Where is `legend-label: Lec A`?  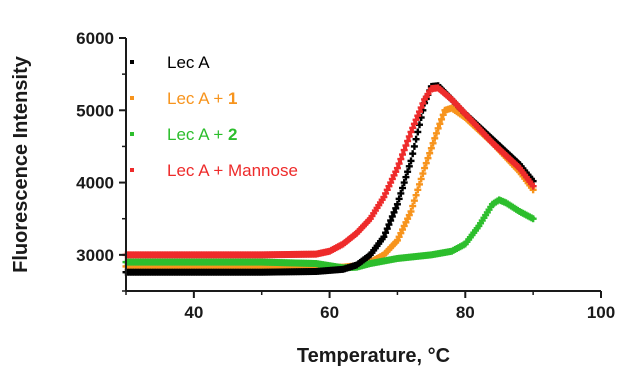 legend-label: Lec A is located at coordinates (188, 62).